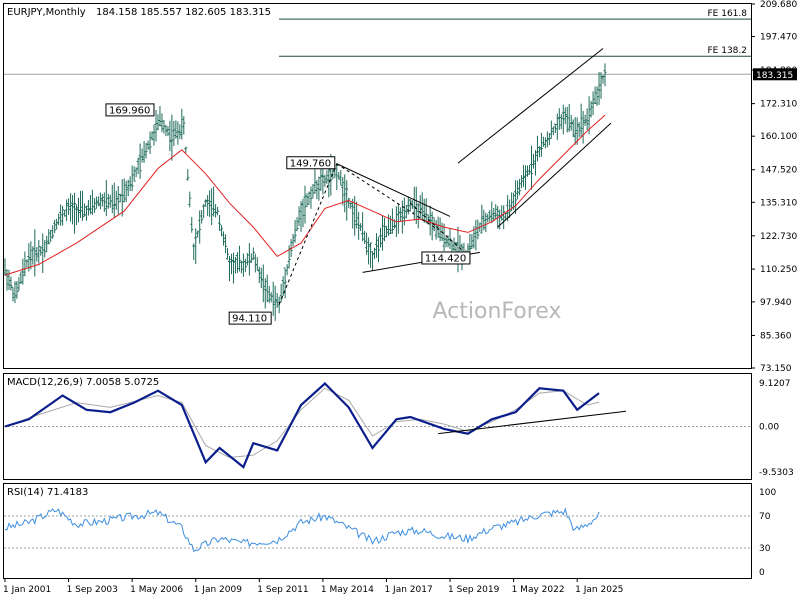 The height and width of the screenshot is (604, 800). Describe the element at coordinates (92, 590) in the screenshot. I see `x-tick-1: 1 Sep 2003` at that location.